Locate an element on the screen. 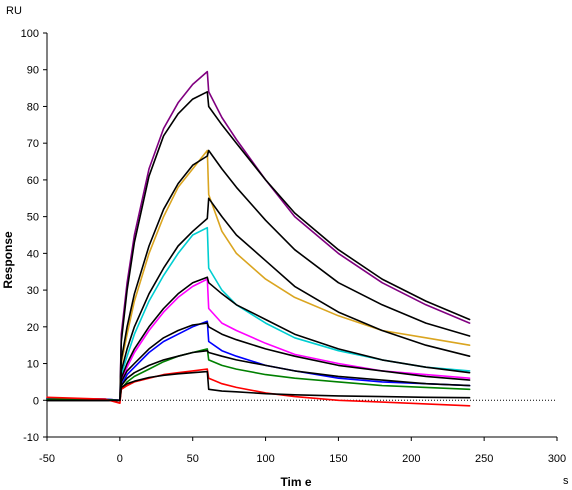 This screenshot has height=490, width=572. y-tick-label-2: 10 is located at coordinates (33, 365).